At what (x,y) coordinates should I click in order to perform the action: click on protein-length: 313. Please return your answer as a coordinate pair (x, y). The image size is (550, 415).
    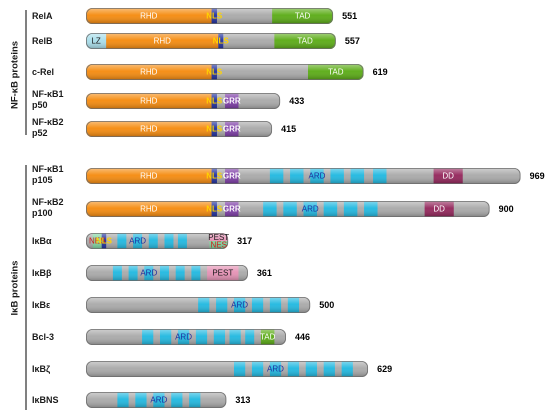
    Looking at the image, I should click on (242, 400).